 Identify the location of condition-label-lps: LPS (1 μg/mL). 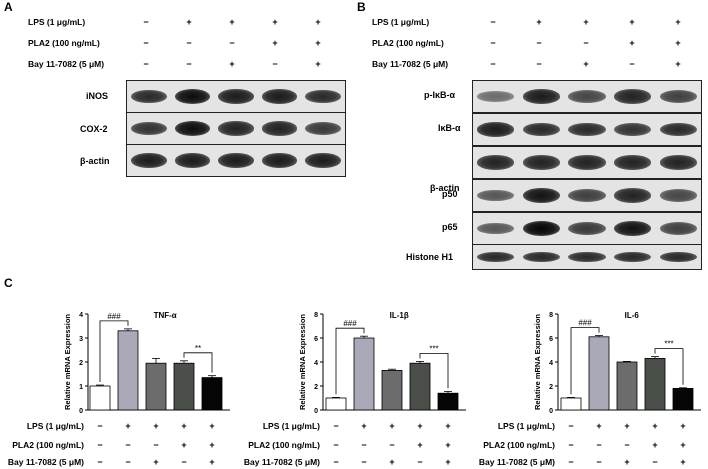
(57, 22).